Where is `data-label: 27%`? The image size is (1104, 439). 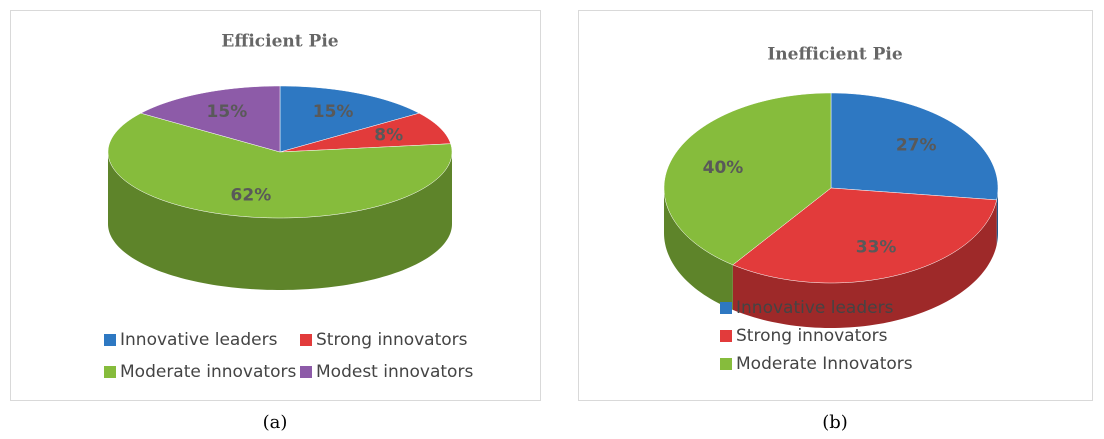
data-label: 27% is located at coordinates (916, 145).